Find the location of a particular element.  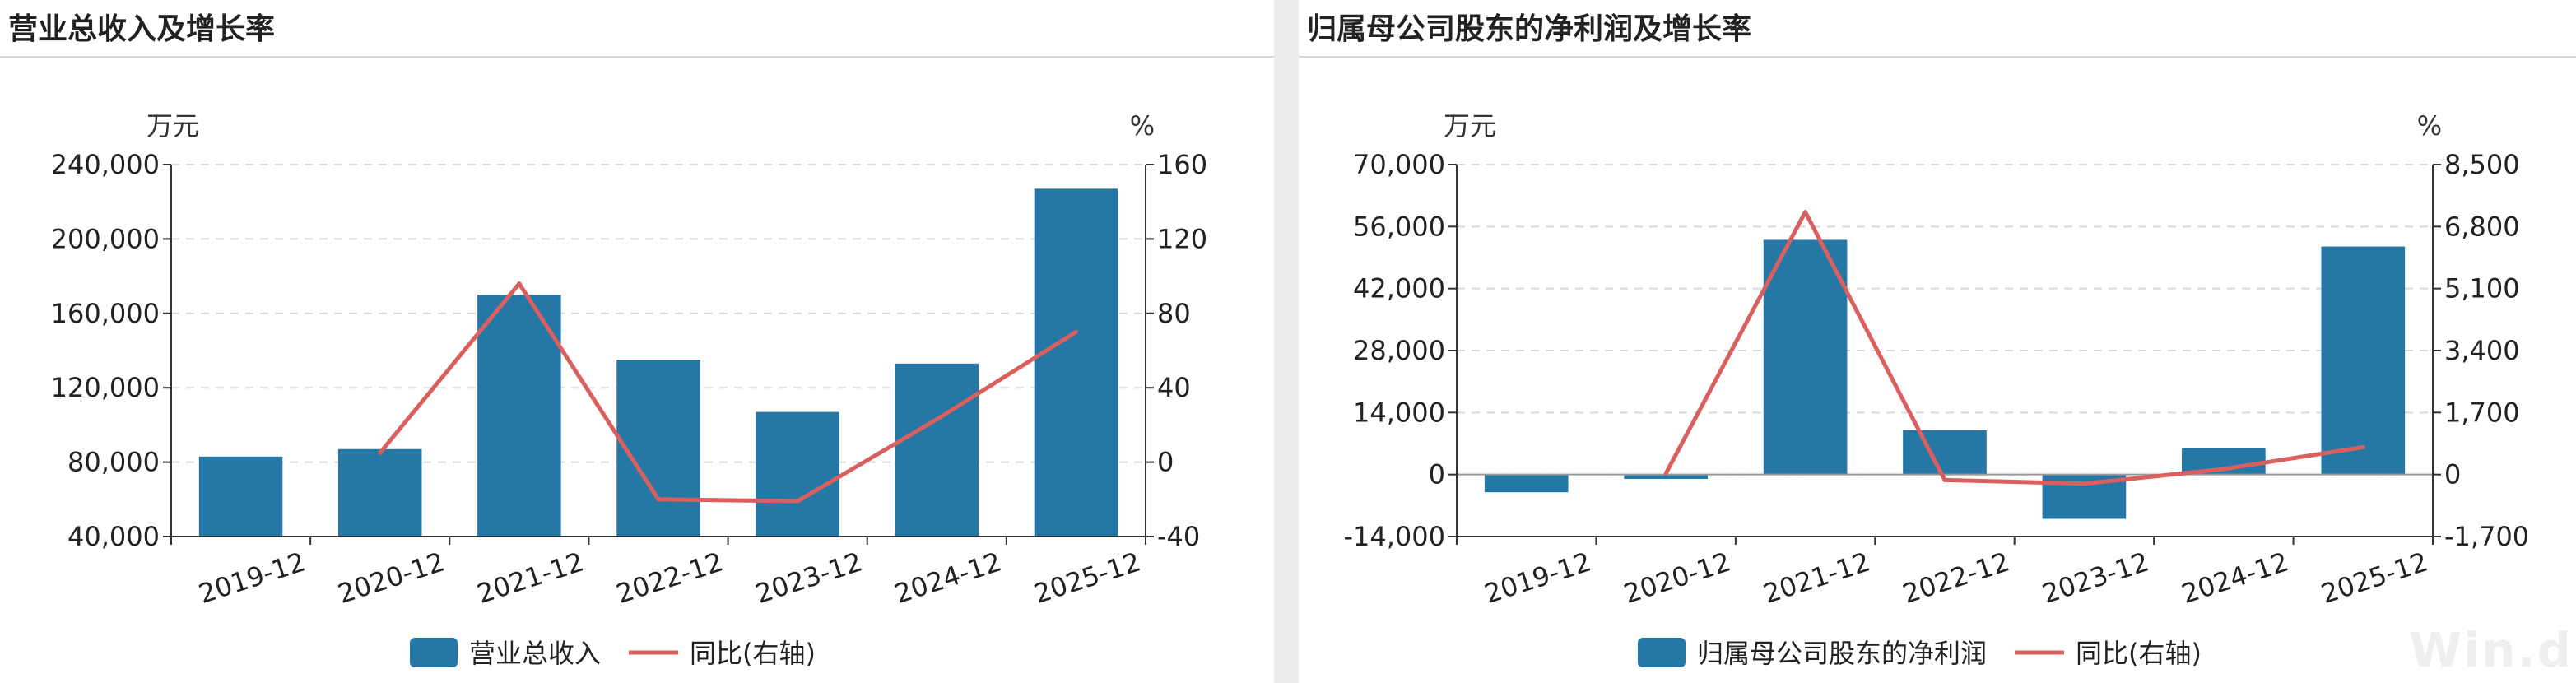

left-tick-label: 80,000 is located at coordinates (113, 462).